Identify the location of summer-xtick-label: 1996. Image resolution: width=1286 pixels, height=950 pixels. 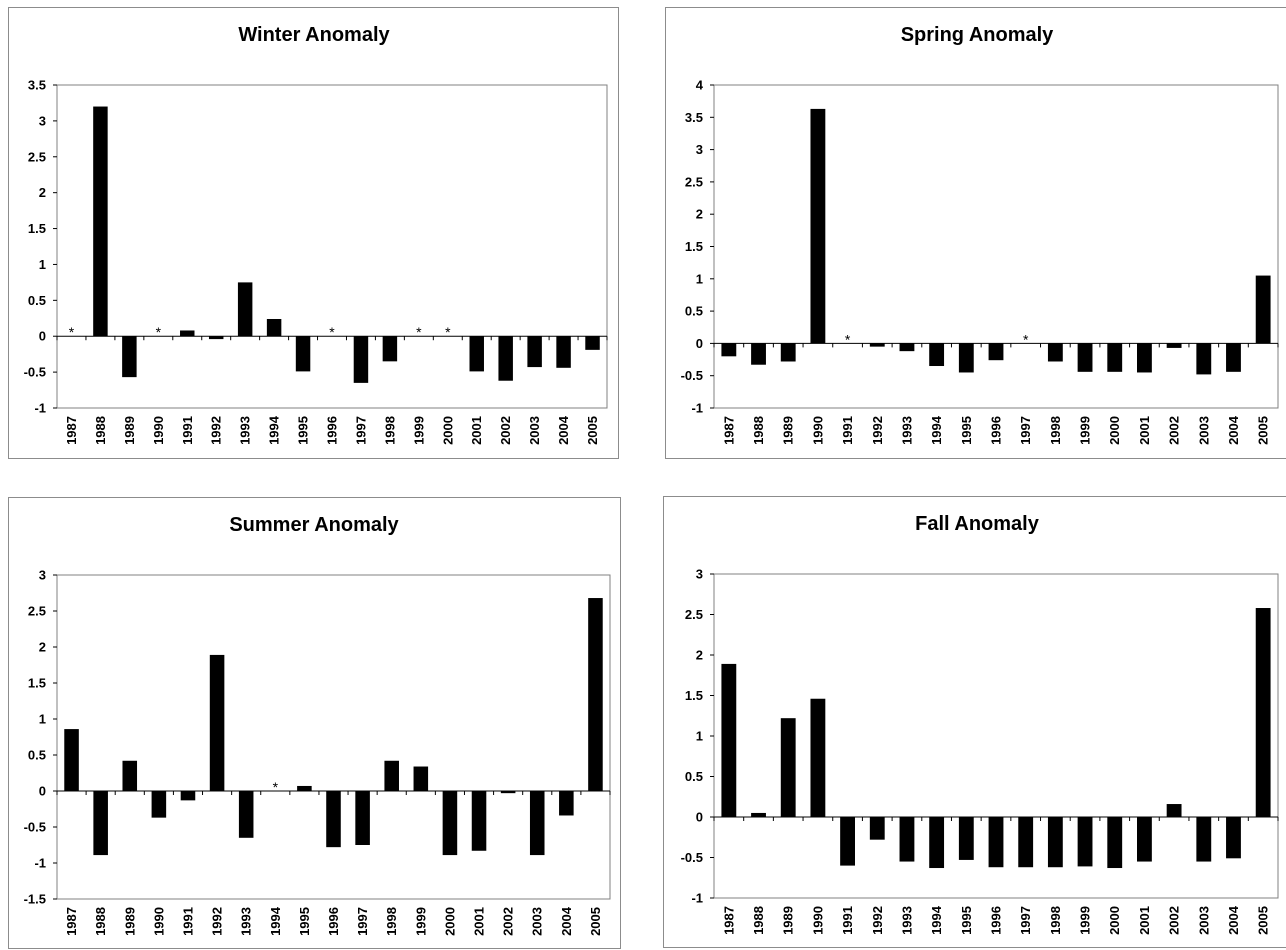
(333, 921).